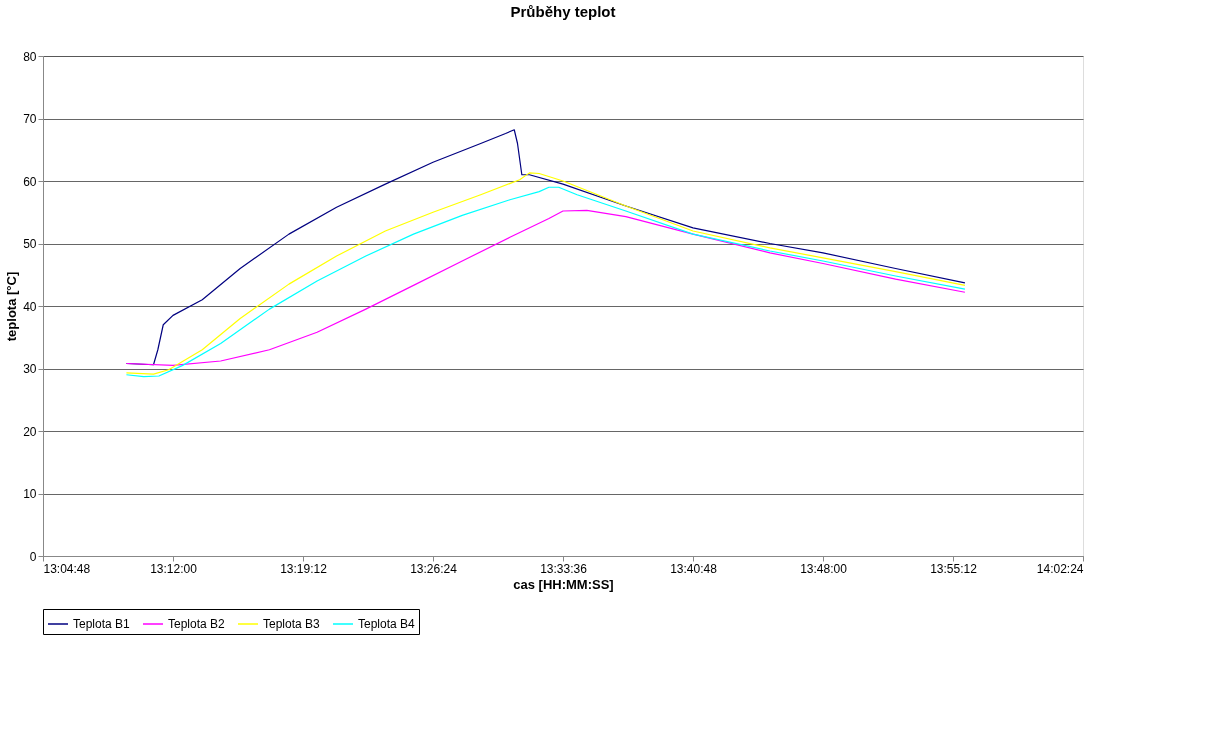 The height and width of the screenshot is (756, 1213). Describe the element at coordinates (12, 306) in the screenshot. I see `y-axis-title: teplota [°C]` at that location.